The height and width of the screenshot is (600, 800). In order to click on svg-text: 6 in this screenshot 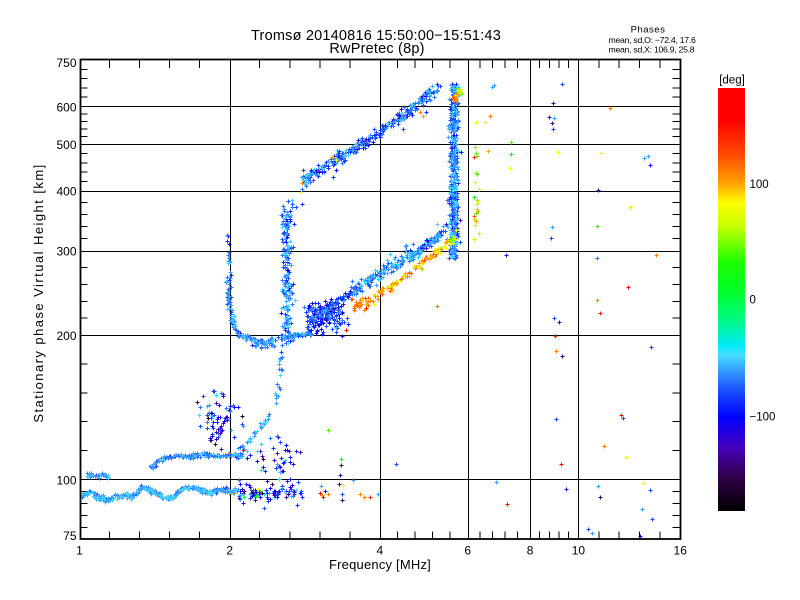, I will do `click(467, 551)`.